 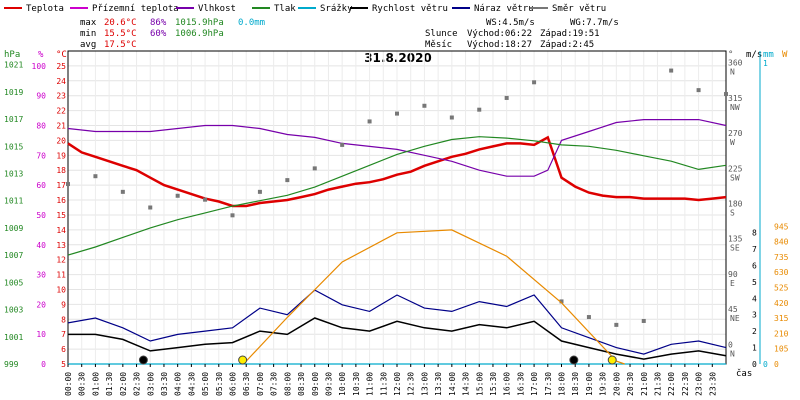 I want to click on pressure_hpa-tick-label: 1021, so click(x=13, y=65).